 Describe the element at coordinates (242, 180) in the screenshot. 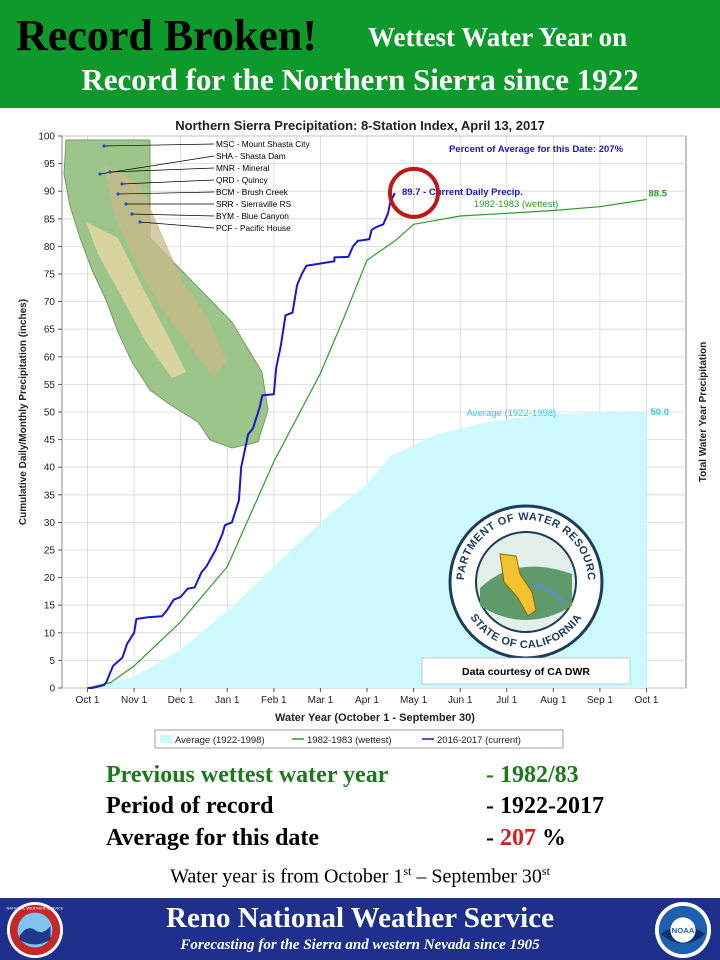

I see `station-label: QRD - Quincy` at that location.